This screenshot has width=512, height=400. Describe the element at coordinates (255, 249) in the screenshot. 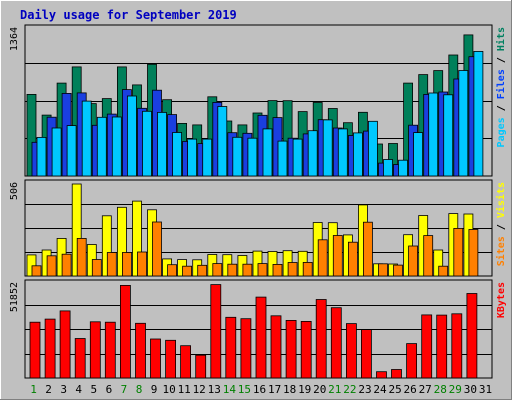

I see `series-sites` at that location.